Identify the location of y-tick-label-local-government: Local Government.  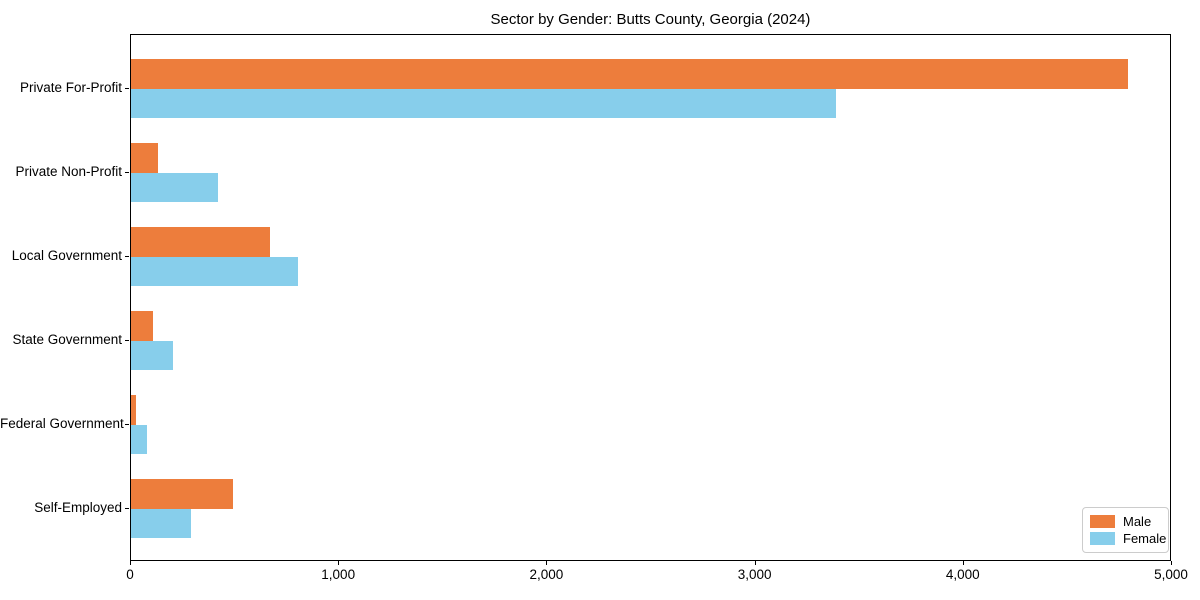
(66, 255).